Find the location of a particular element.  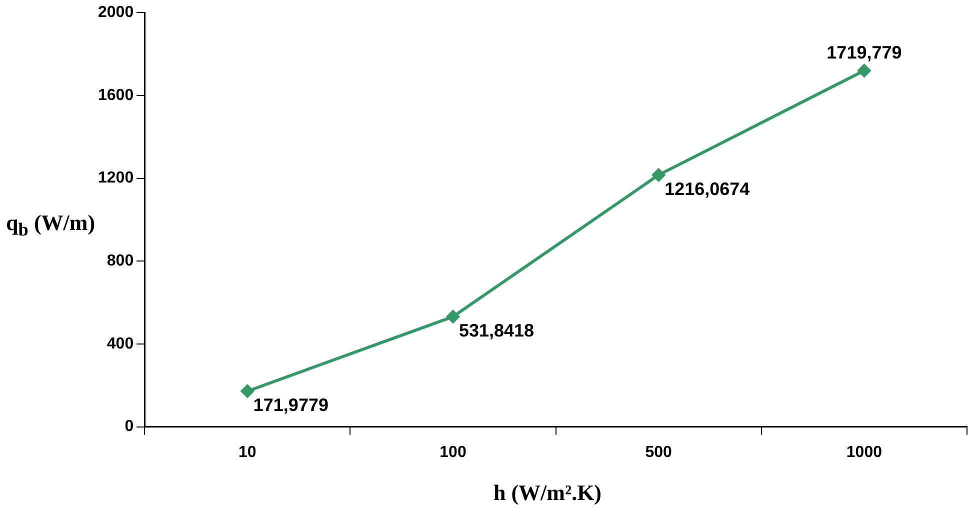

x-axis-title: h (W/m².K) is located at coordinates (547, 493).